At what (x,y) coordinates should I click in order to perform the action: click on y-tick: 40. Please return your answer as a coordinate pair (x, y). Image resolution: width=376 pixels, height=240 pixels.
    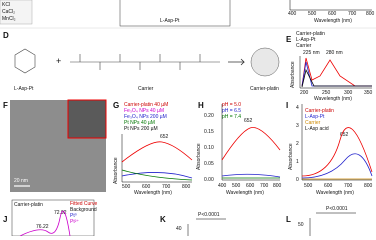
    Looking at the image, I should click on (179, 229).